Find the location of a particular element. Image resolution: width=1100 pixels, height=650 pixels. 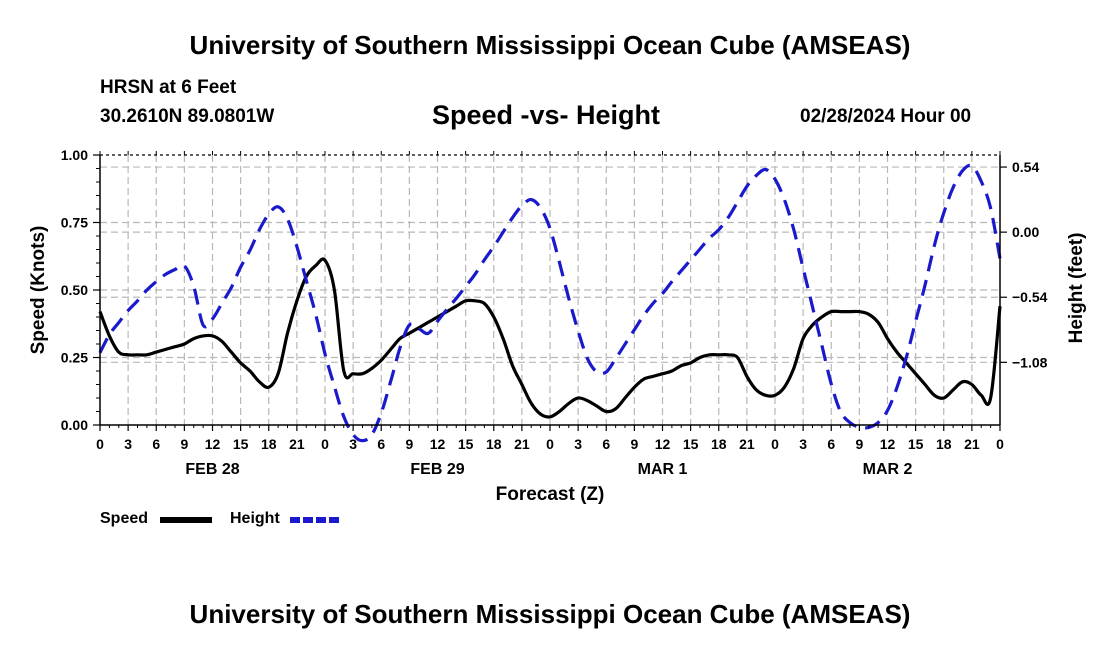

y-tick-label: 0.00 is located at coordinates (74, 425).